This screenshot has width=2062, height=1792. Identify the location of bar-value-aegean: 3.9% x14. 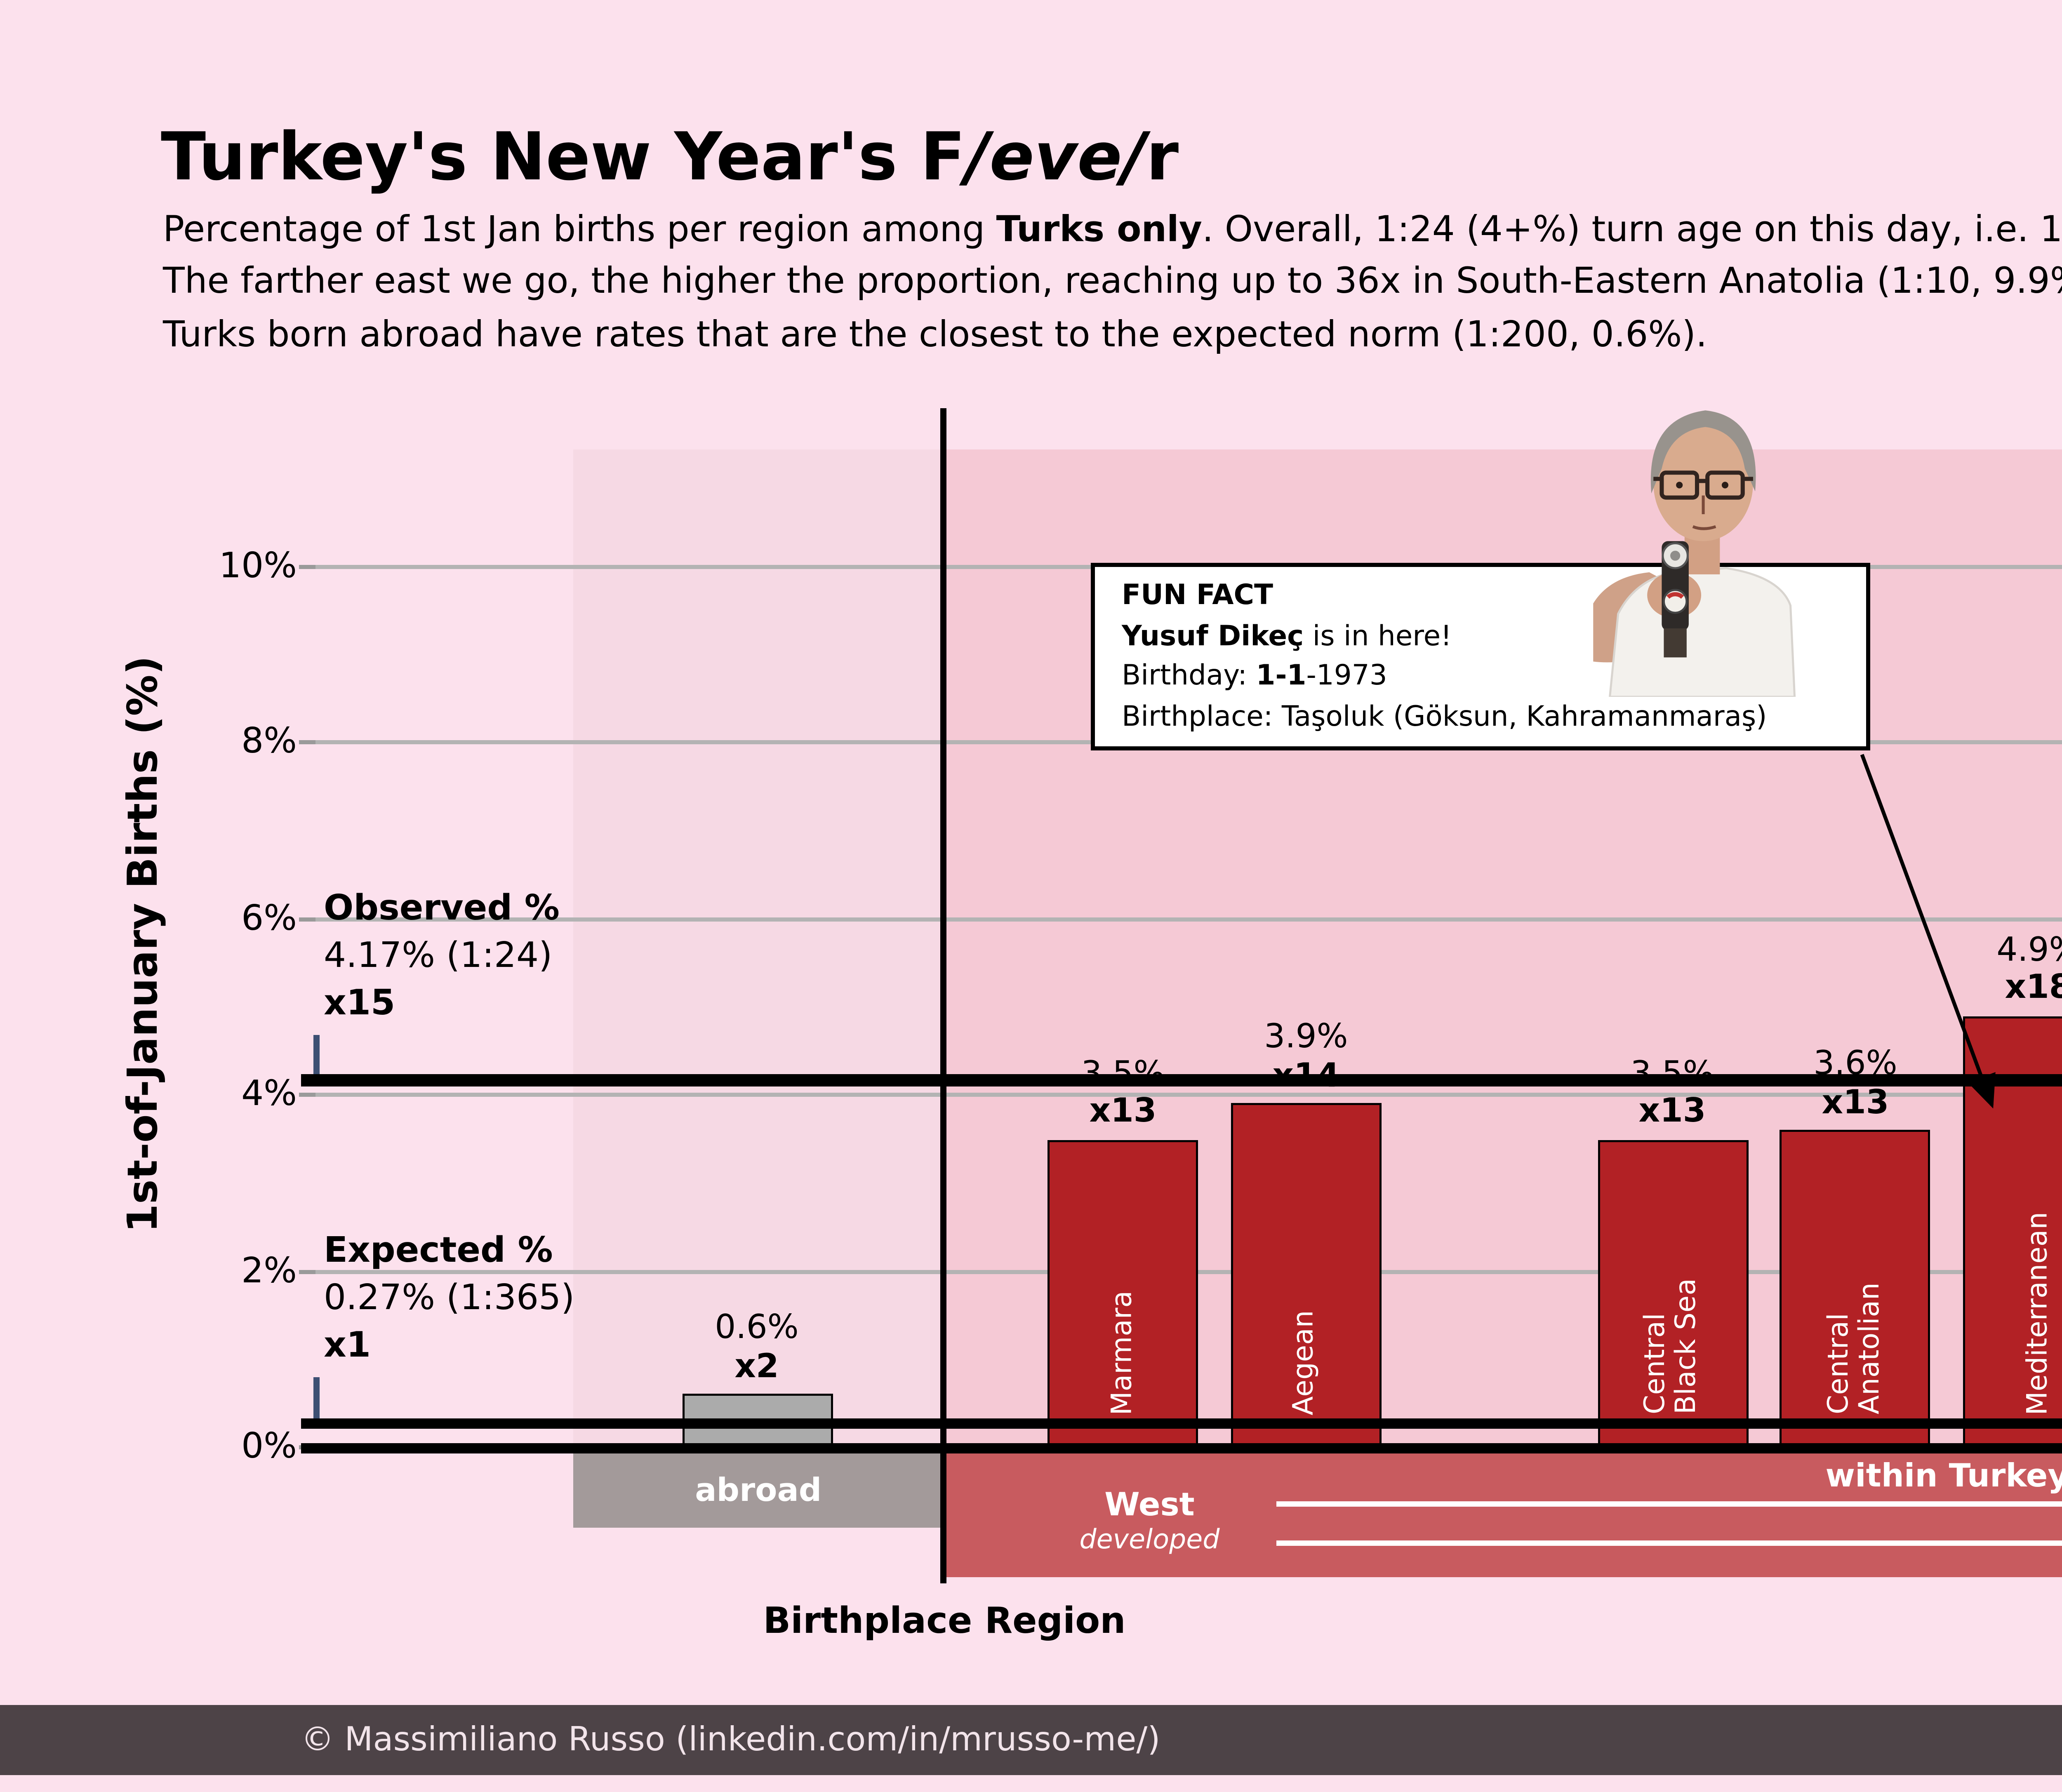
(1306, 1056).